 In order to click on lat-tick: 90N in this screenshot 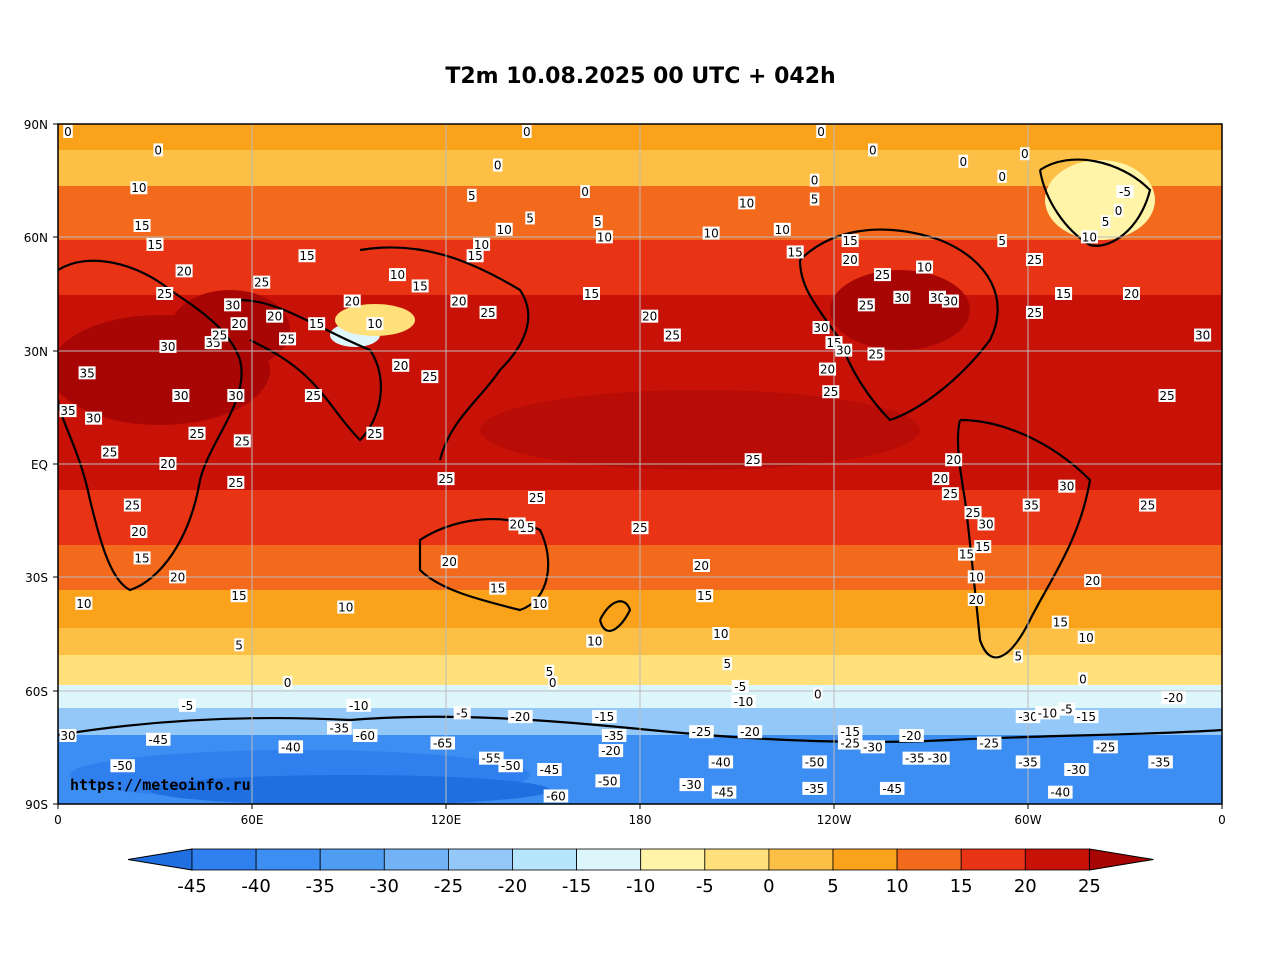, I will do `click(36, 125)`.